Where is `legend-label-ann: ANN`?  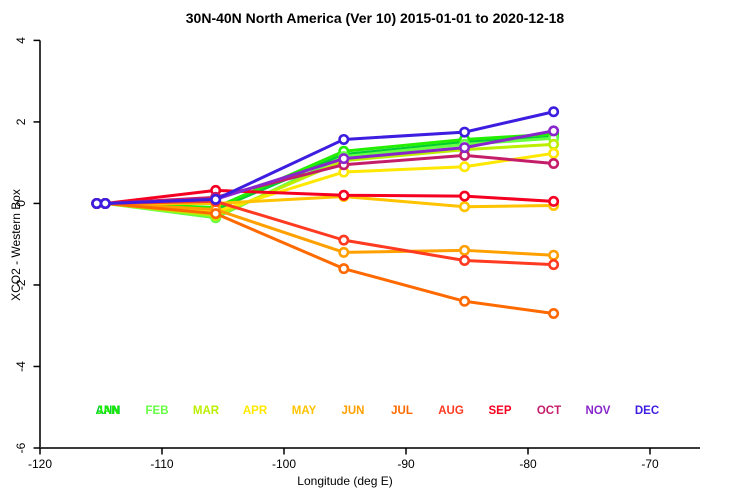
legend-label-ann: ANN is located at coordinates (108, 411).